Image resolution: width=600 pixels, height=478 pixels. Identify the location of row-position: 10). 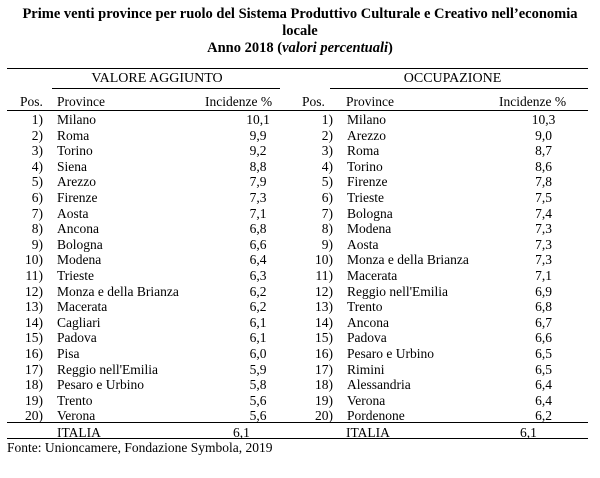
(34, 260).